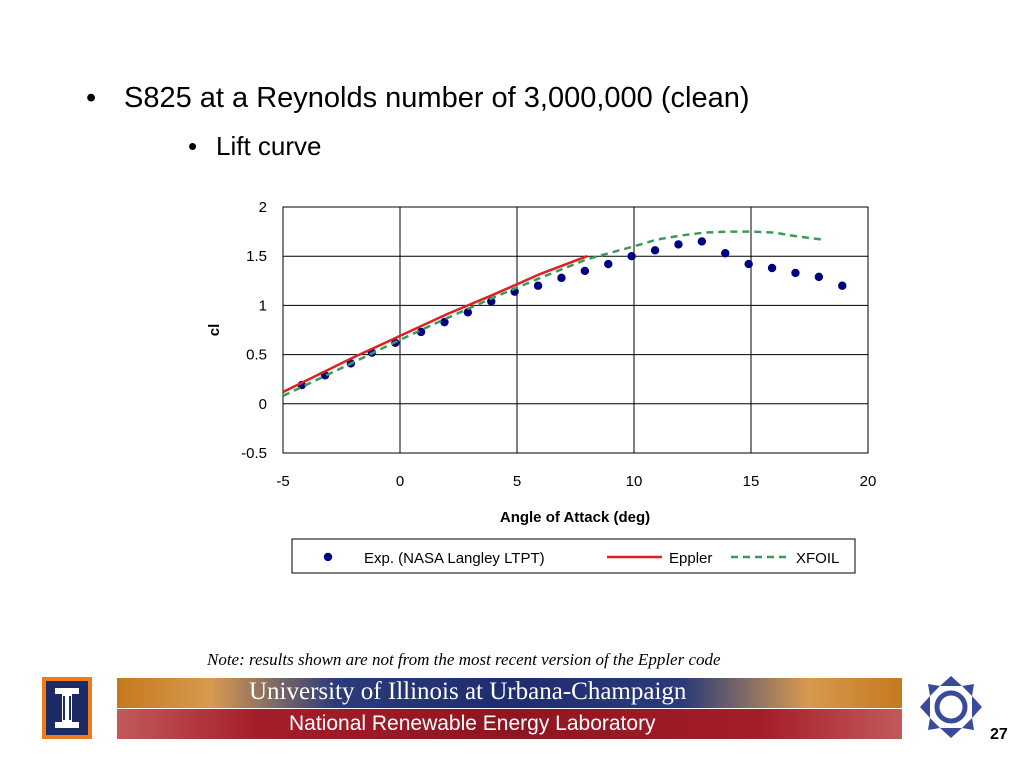 Image resolution: width=1024 pixels, height=768 pixels. Describe the element at coordinates (214, 330) in the screenshot. I see `y-axis-label: cl` at that location.